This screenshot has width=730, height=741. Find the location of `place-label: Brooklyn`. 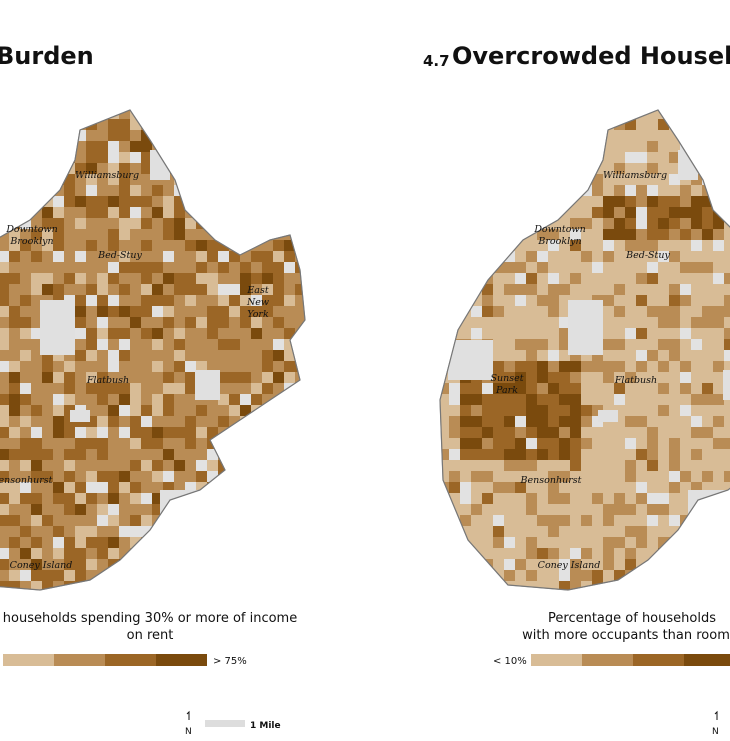

place-label: Brooklyn is located at coordinates (559, 241).